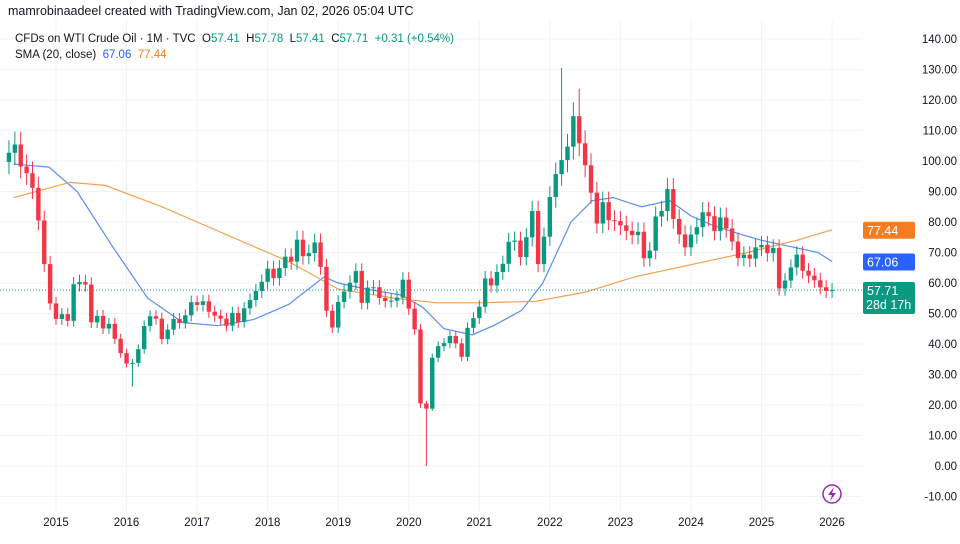  I want to click on y-tick-label: 40.00, so click(942, 345).